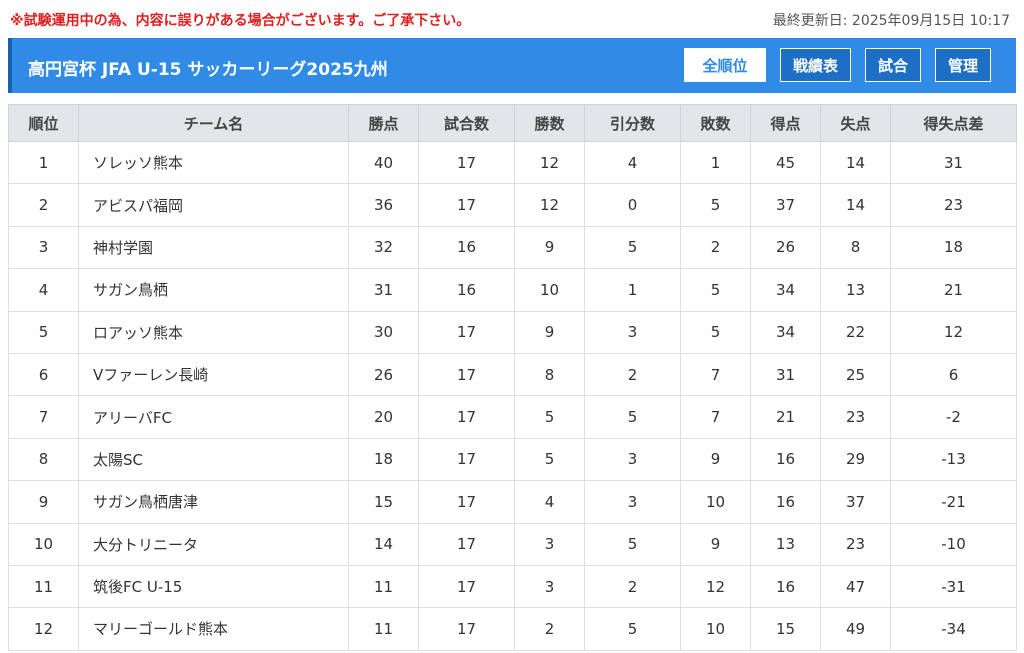 This screenshot has height=653, width=1024. What do you see at coordinates (213, 502) in the screenshot?
I see `cell-team-name: サガン鳥栖唐津` at bounding box center [213, 502].